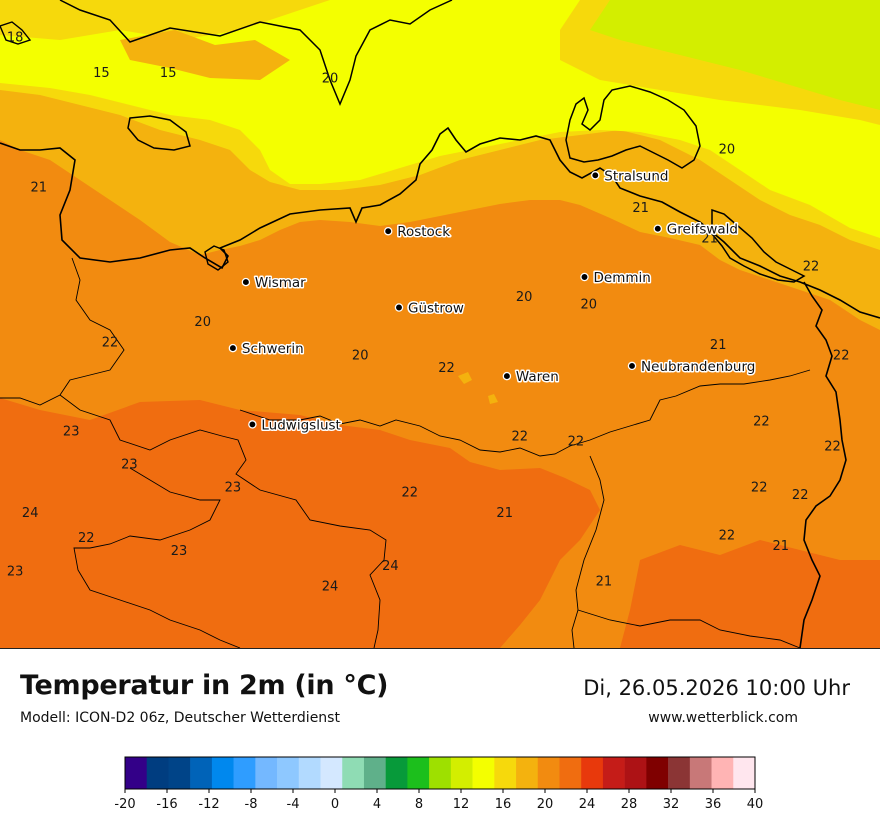  I want to click on temperature-field-coldest-zone, so click(735, 55).